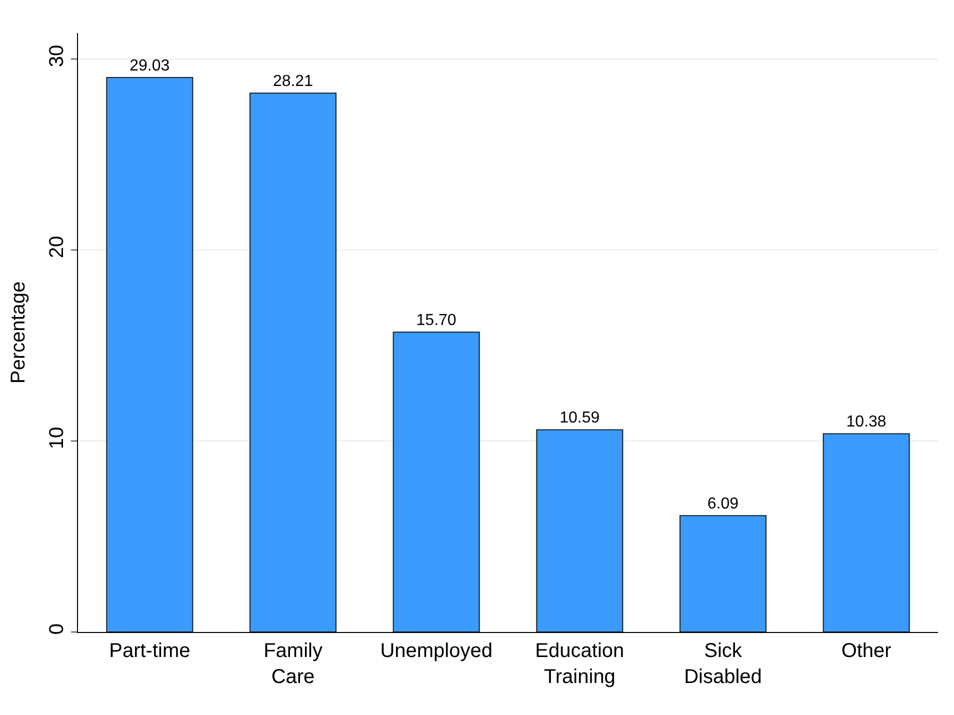 The height and width of the screenshot is (715, 954). I want to click on x-tick-label: Sick Disabled, so click(723, 664).